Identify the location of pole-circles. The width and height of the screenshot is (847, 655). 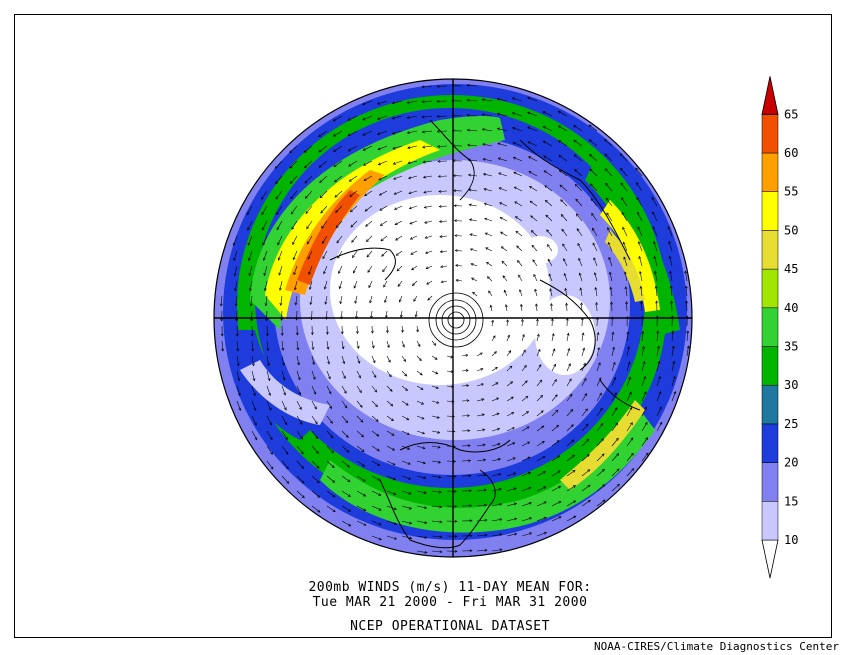
(456, 320).